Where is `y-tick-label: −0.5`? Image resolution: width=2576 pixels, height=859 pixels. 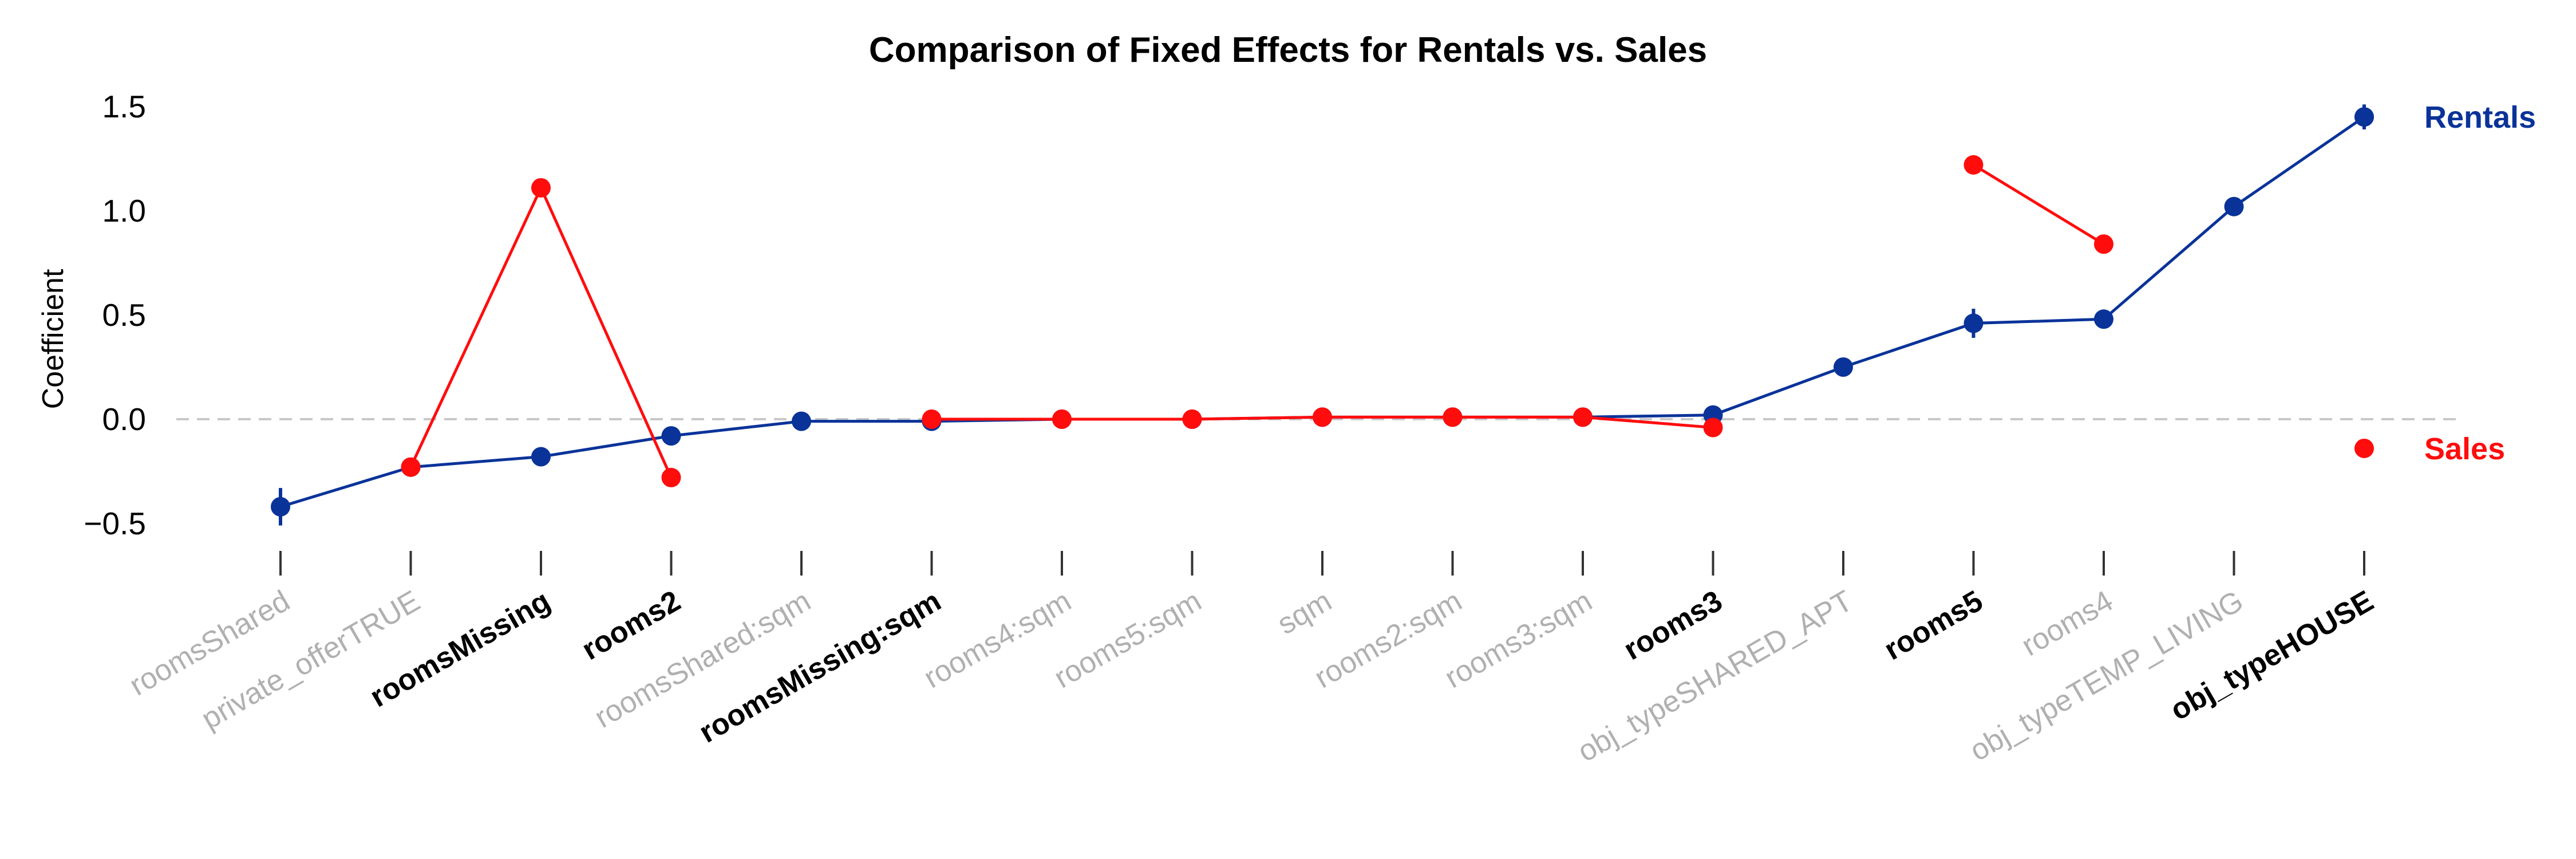
y-tick-label: −0.5 is located at coordinates (115, 523).